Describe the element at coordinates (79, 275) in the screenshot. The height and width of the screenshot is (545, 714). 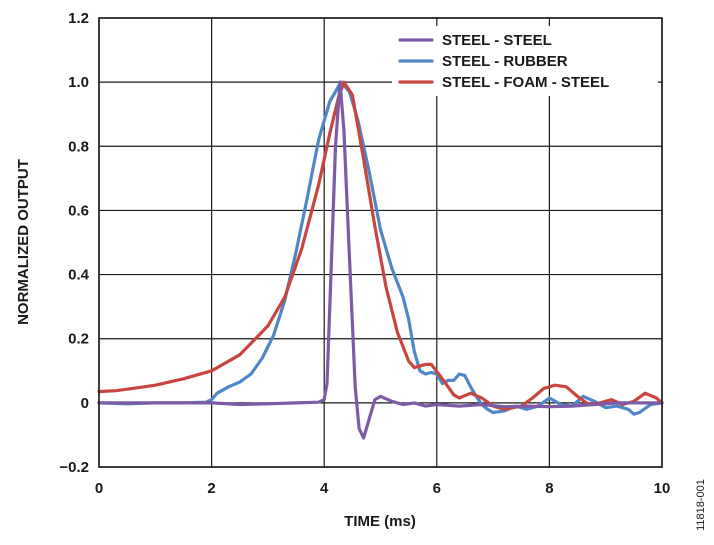
I see `y-tick-label: 0.4` at that location.